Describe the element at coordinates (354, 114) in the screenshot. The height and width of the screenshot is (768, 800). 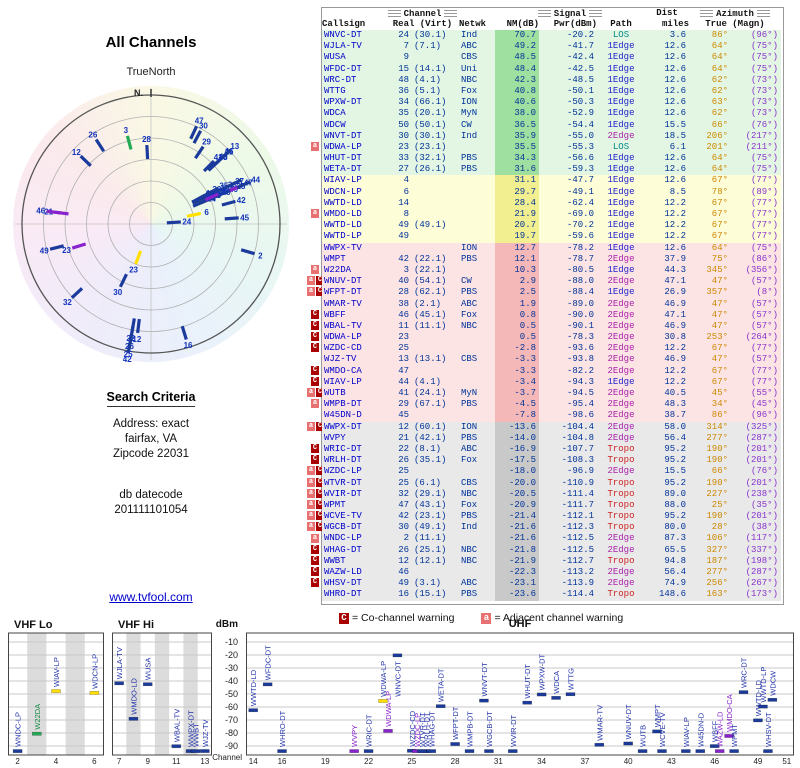
I see `callsign-link: WDCA` at that location.